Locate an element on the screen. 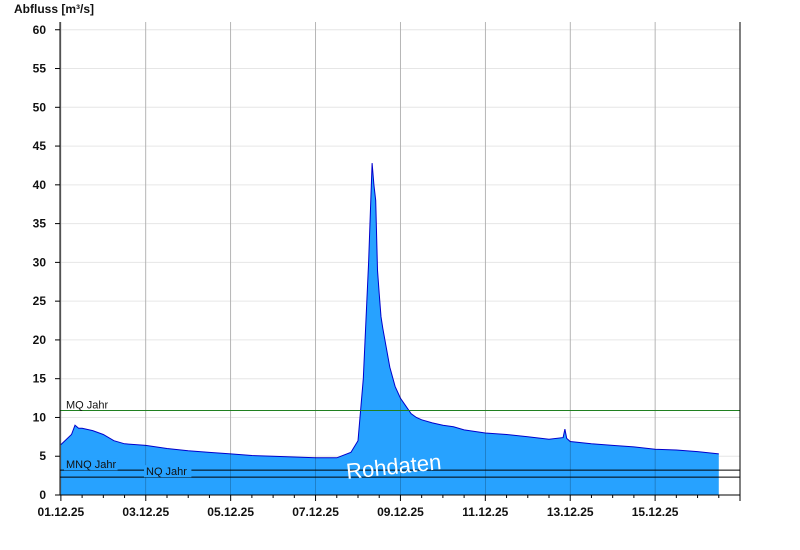  x-tick-label: 05.12.25 is located at coordinates (230, 512).